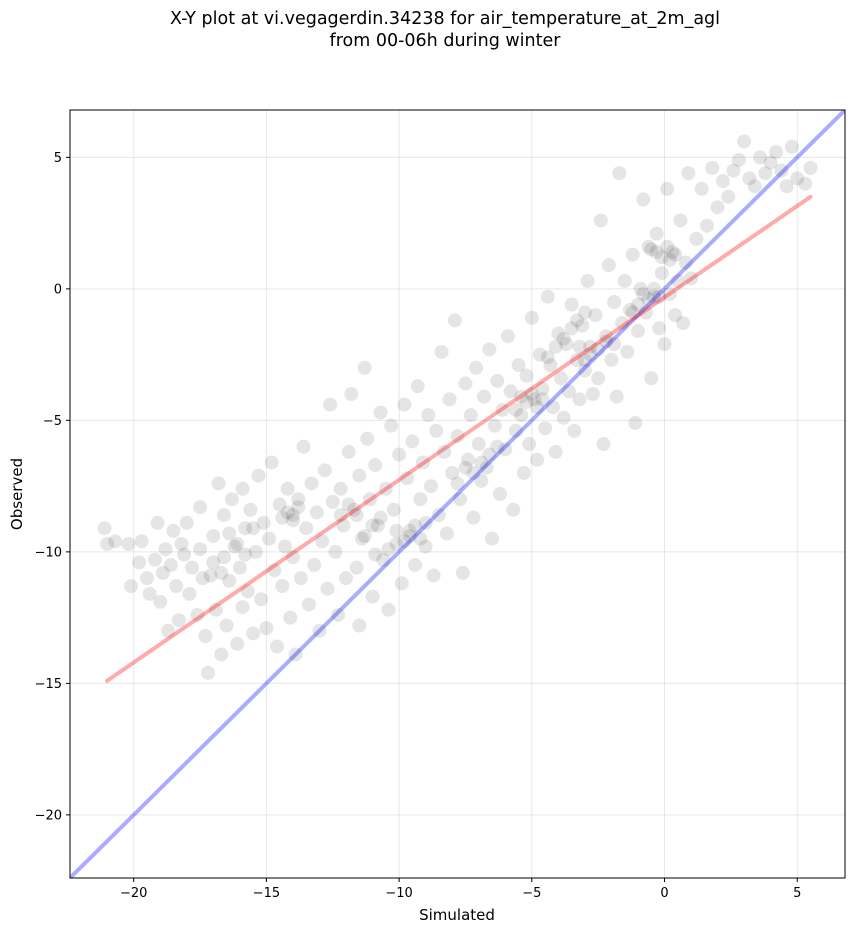  What do you see at coordinates (48, 684) in the screenshot?
I see `y-tick-label-1: −15` at bounding box center [48, 684].